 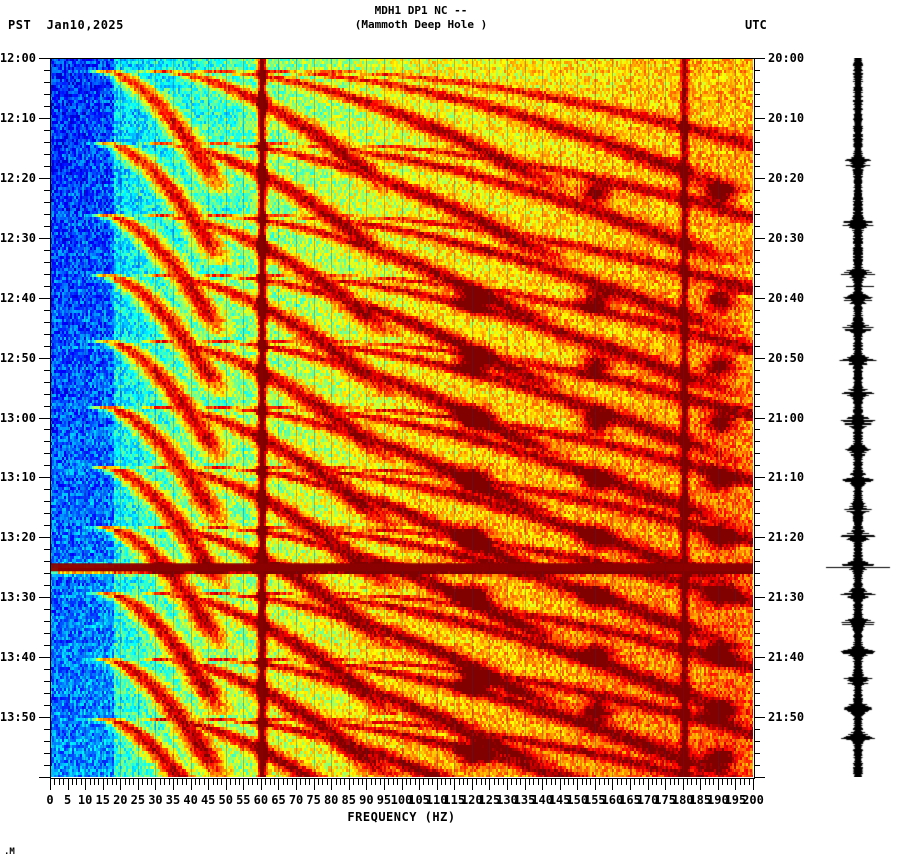 I want to click on frequency-axis-label: 75, so click(x=313, y=800).